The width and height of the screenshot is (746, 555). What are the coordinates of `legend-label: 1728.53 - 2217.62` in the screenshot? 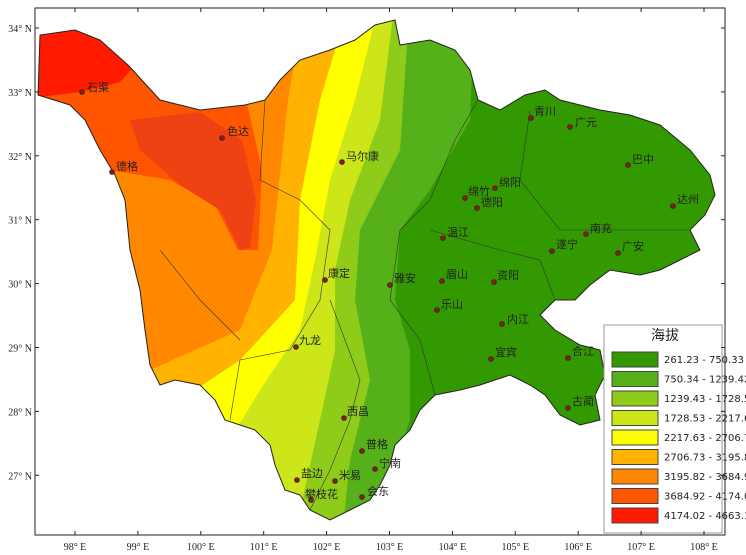 It's located at (705, 419).